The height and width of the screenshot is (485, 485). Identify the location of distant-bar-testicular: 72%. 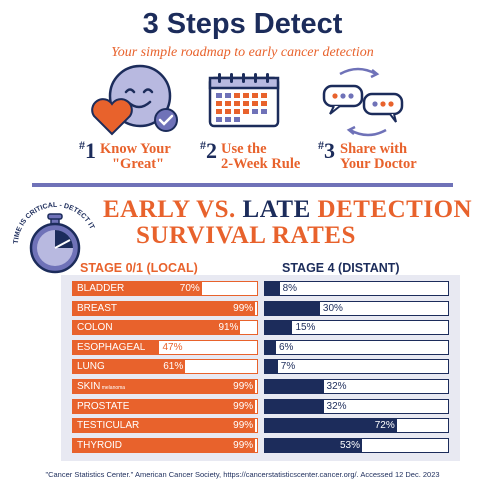
(356, 426).